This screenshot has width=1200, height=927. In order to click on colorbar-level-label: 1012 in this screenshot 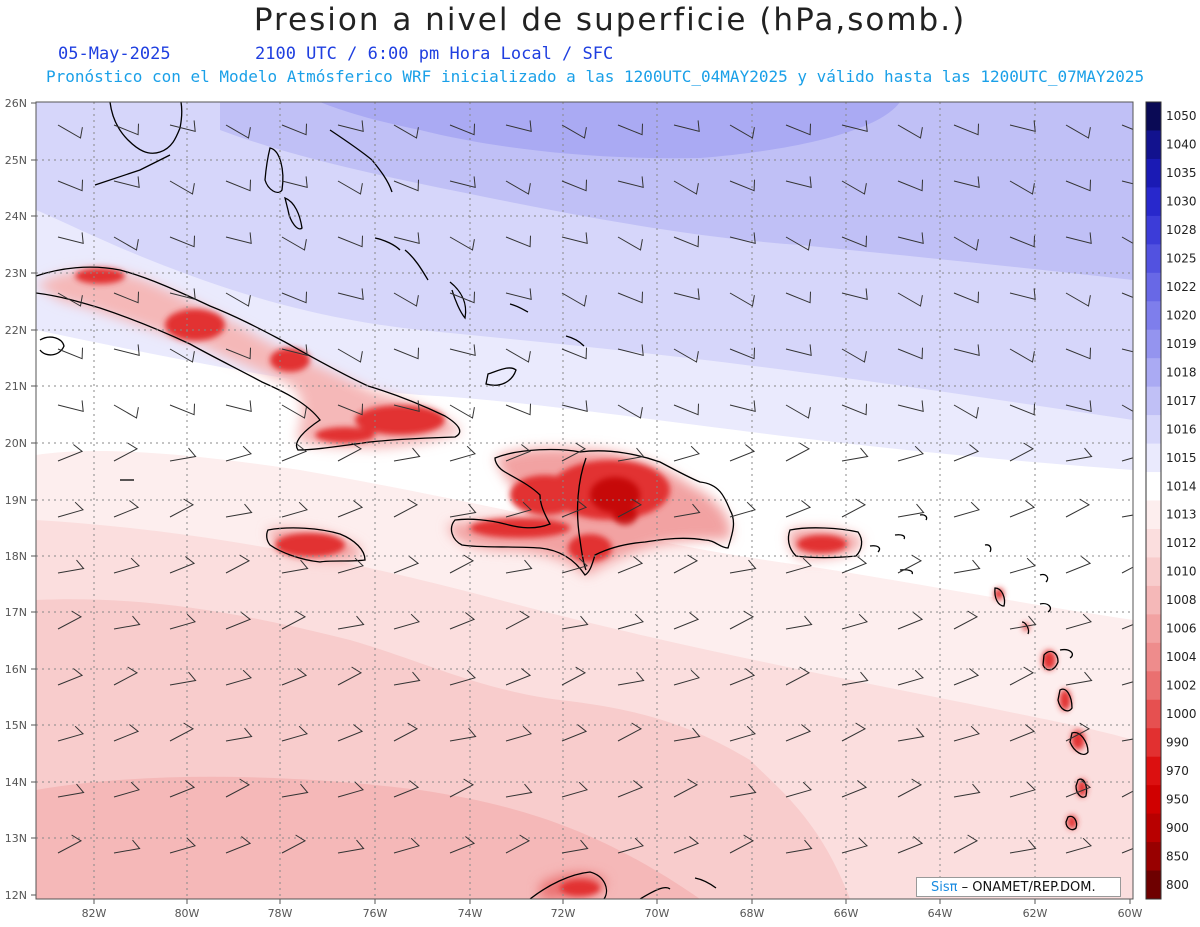, I will do `click(1181, 543)`.